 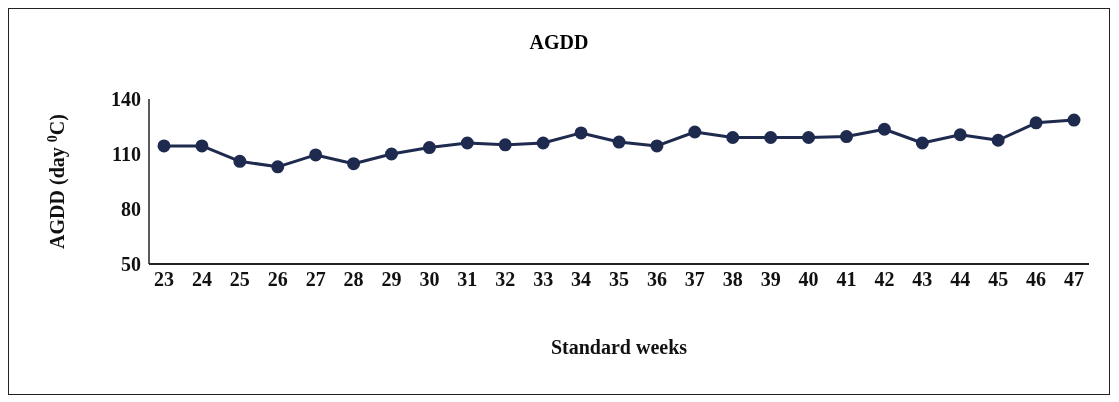 I want to click on x-tick-label: 23, so click(x=164, y=279).